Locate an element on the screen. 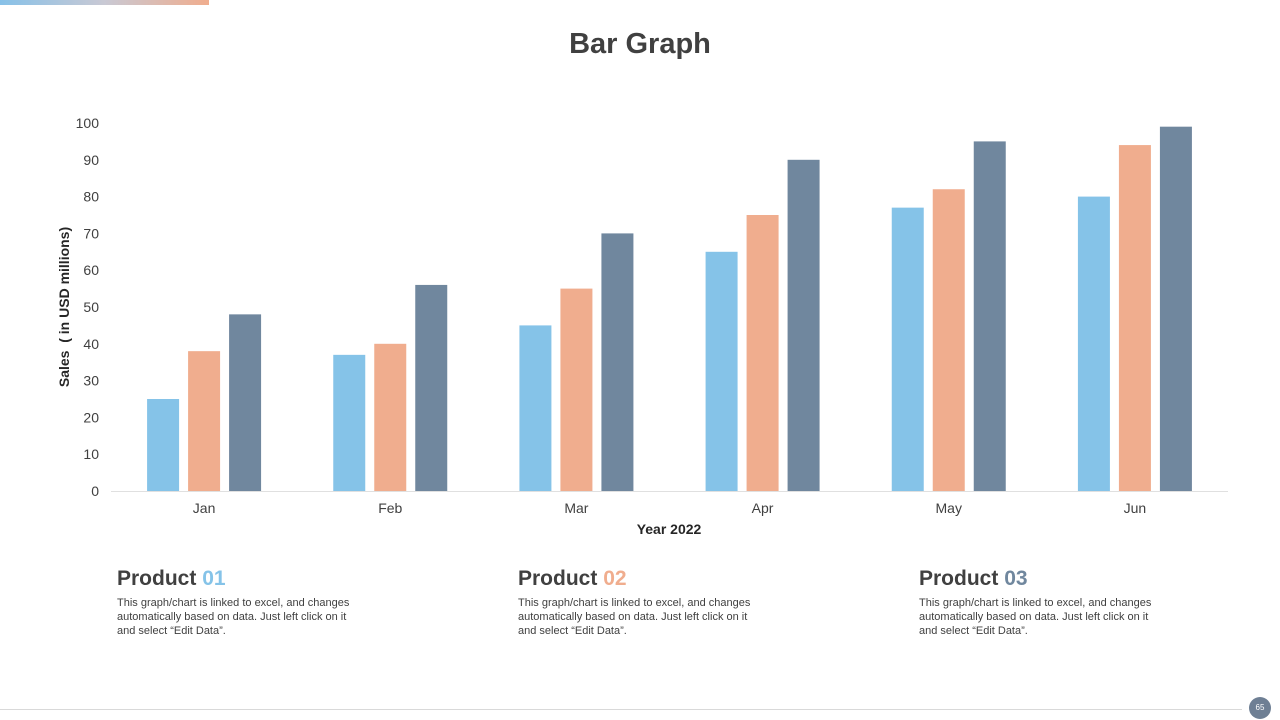 The image size is (1280, 720). y-axis-title: Sales ( in USD millions) is located at coordinates (64, 307).